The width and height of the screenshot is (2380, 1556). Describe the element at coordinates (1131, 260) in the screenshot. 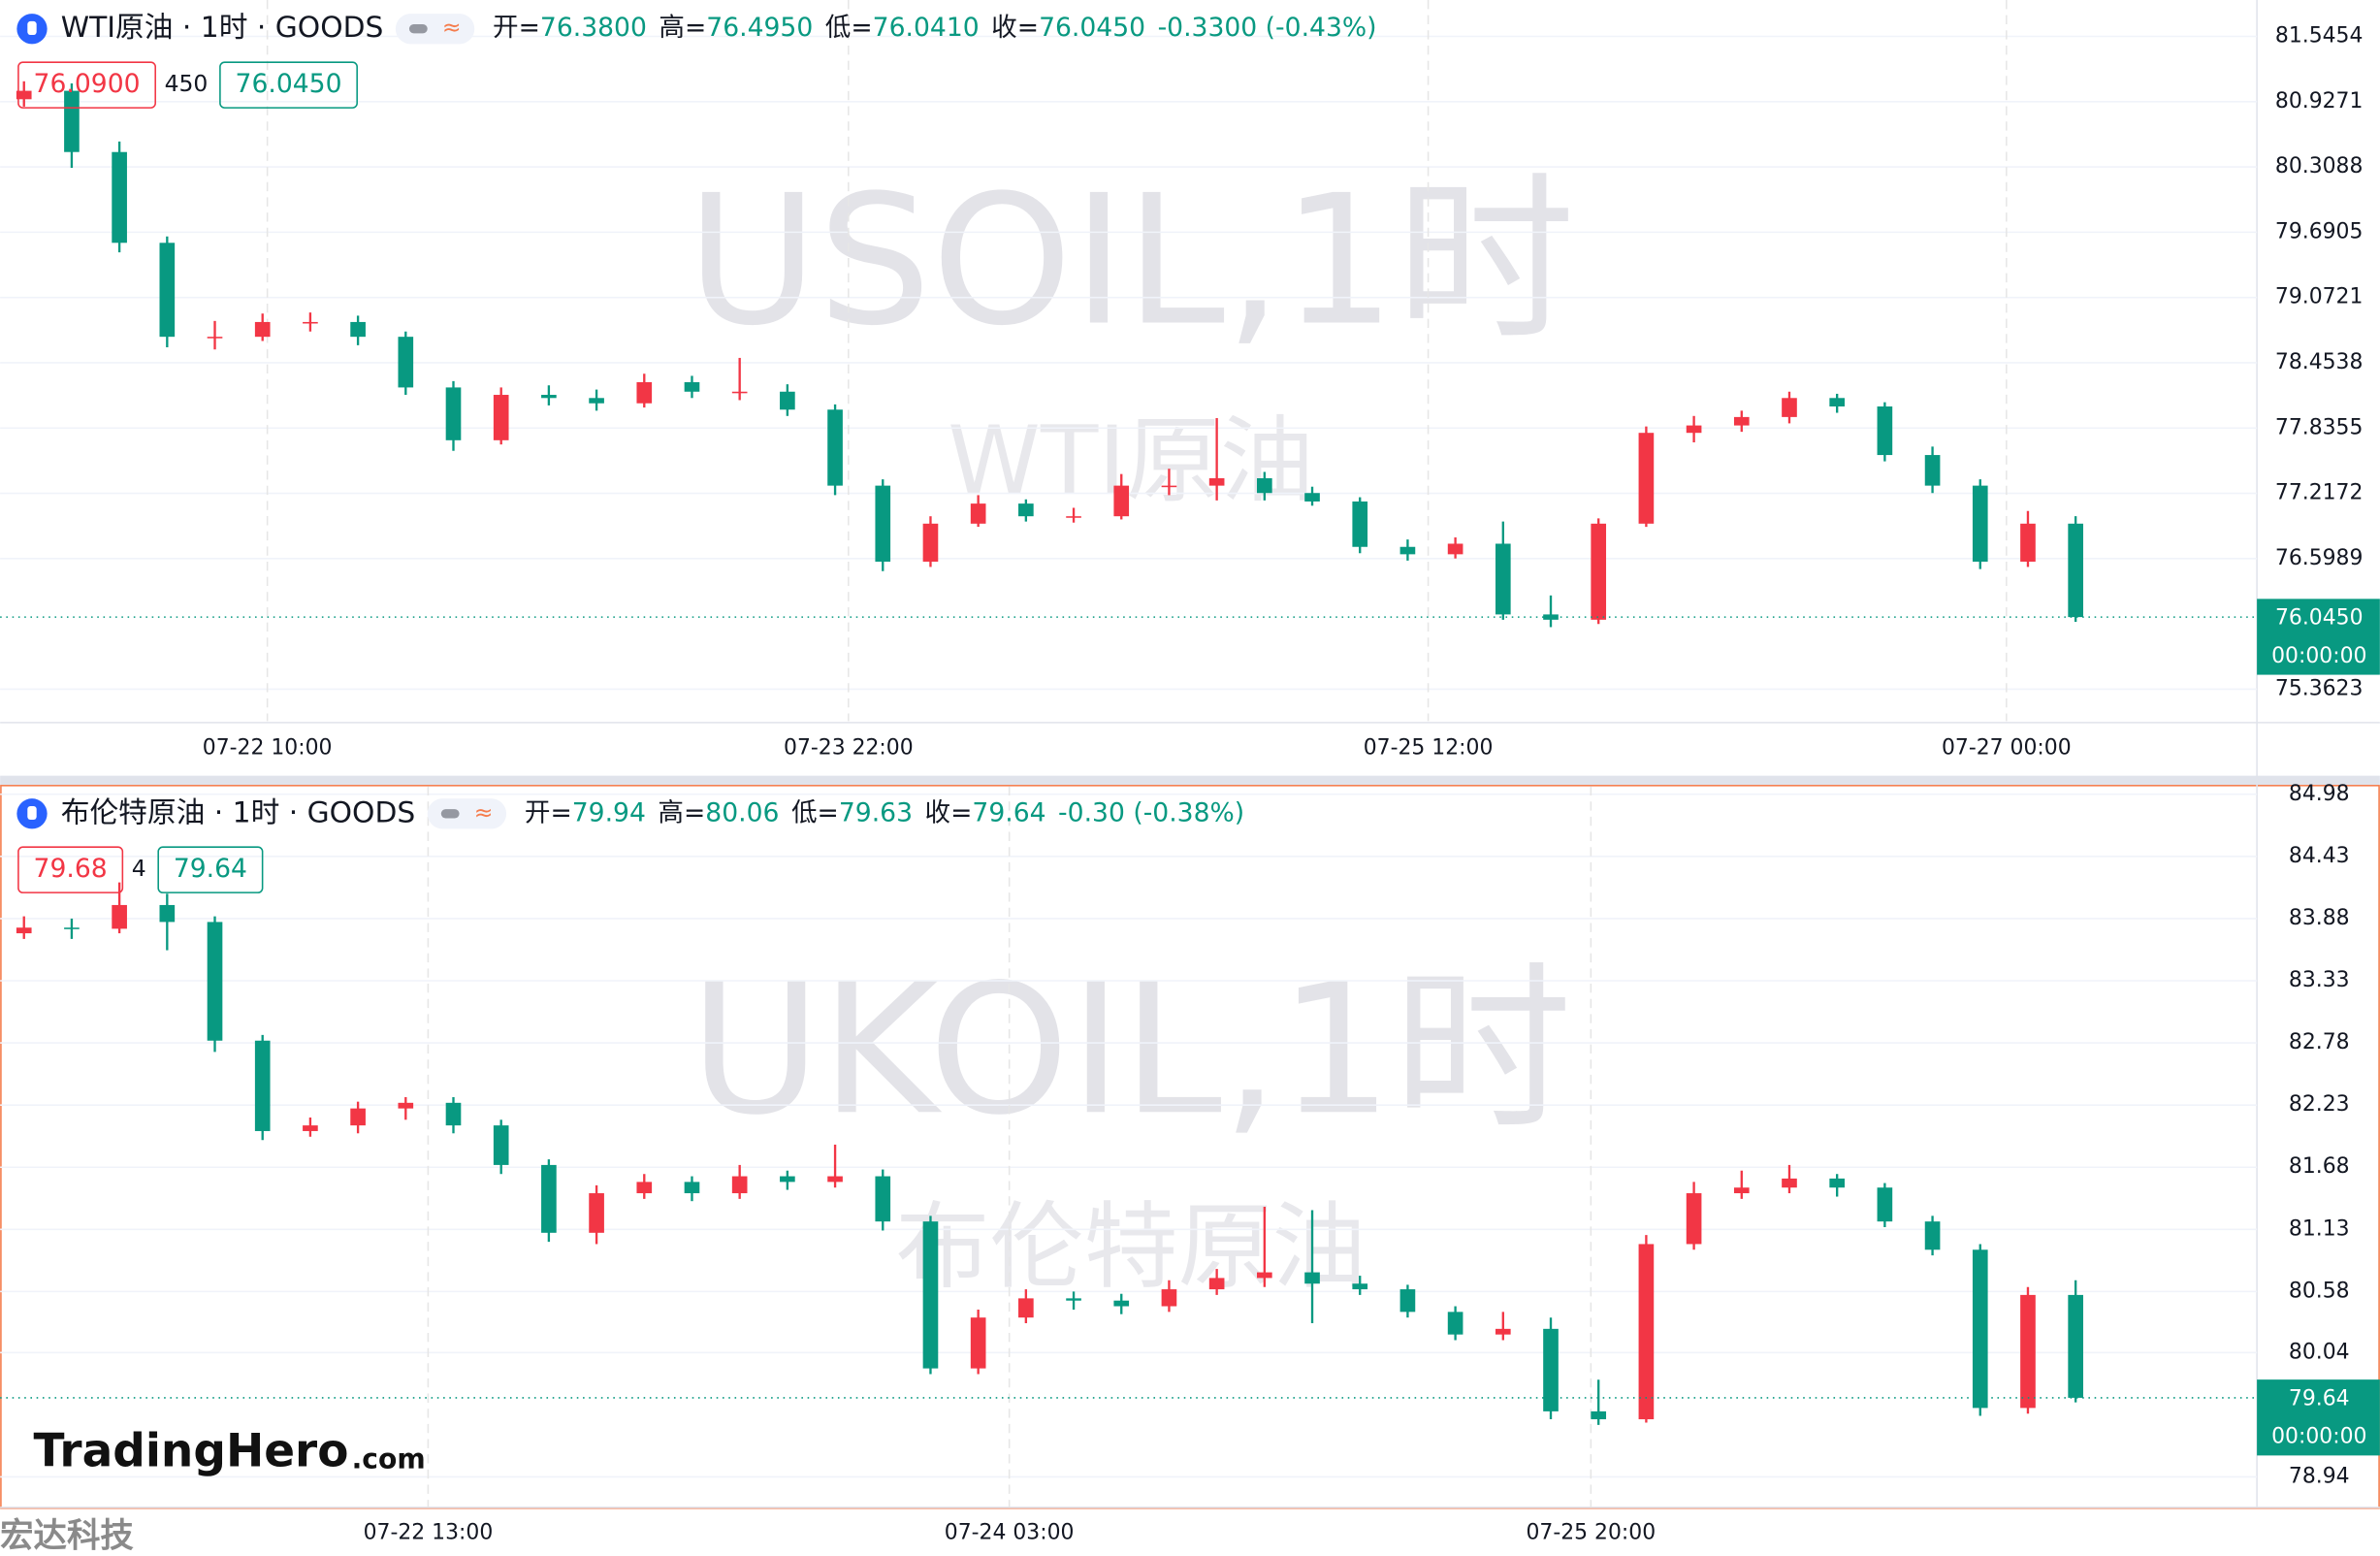

I see `watermark: USOIL,1时` at that location.